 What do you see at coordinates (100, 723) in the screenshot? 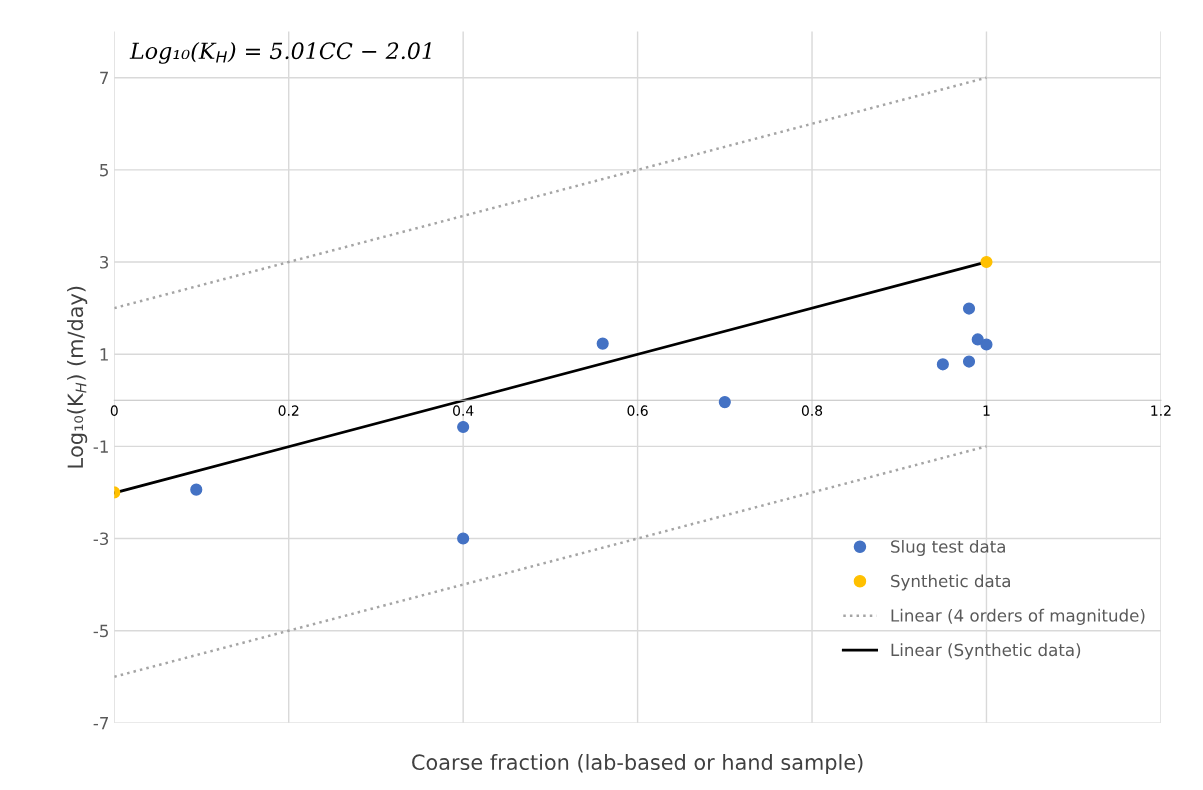
I see `y-tick-label: -7` at bounding box center [100, 723].